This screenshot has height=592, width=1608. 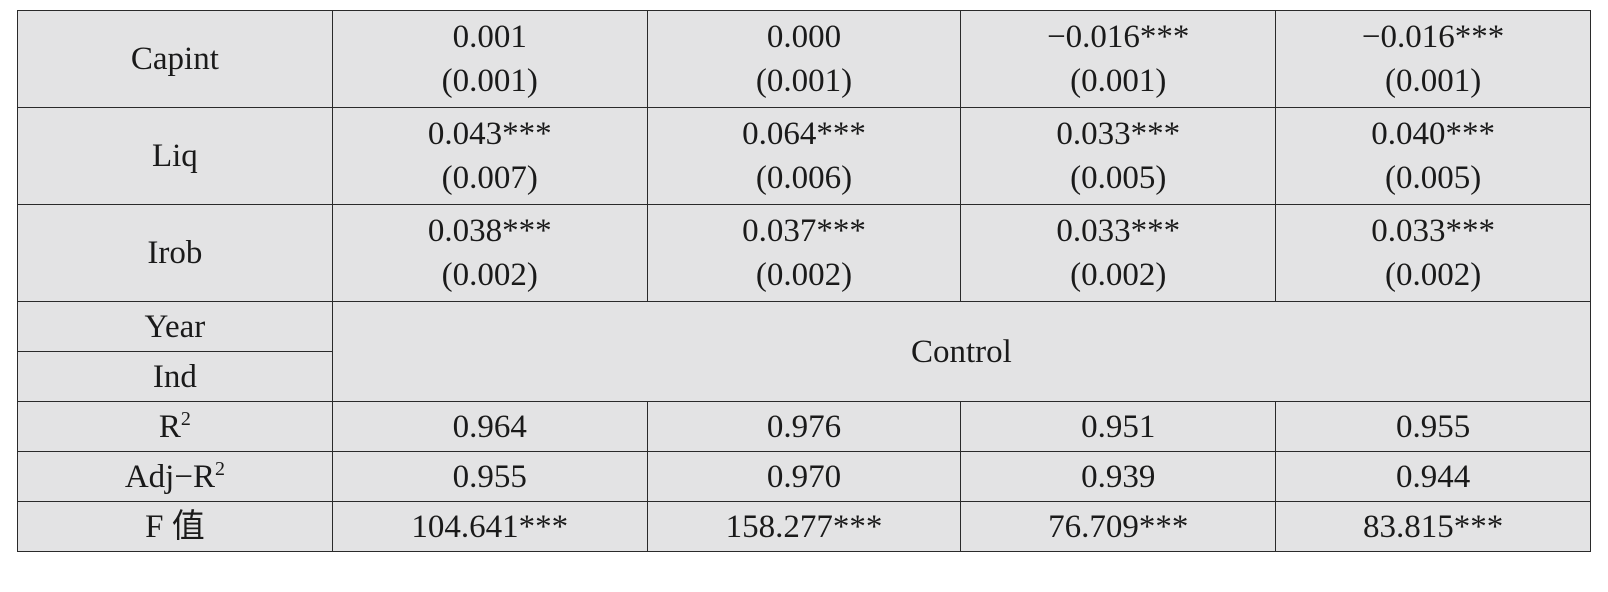 What do you see at coordinates (1118, 426) in the screenshot?
I see `table-cell: 0.951` at bounding box center [1118, 426].